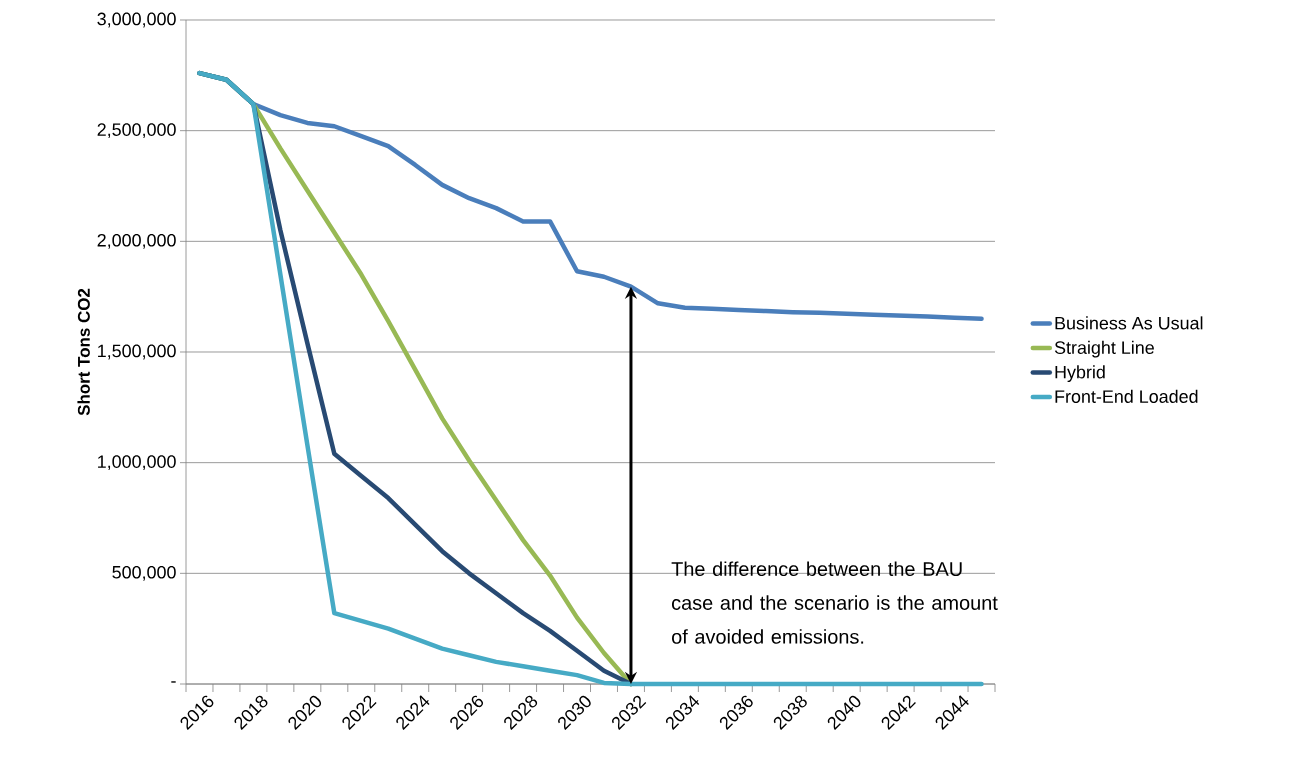 The image size is (1308, 761). I want to click on y-tick-label: 2,500,000, so click(136, 131).